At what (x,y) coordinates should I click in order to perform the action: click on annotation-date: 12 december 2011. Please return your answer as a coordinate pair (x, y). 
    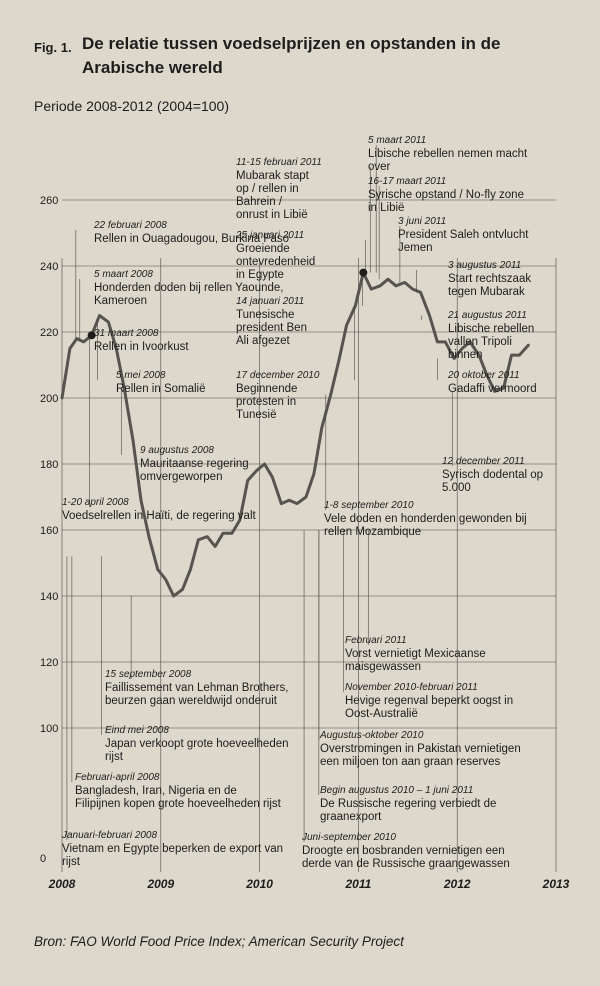
    Looking at the image, I should click on (483, 461).